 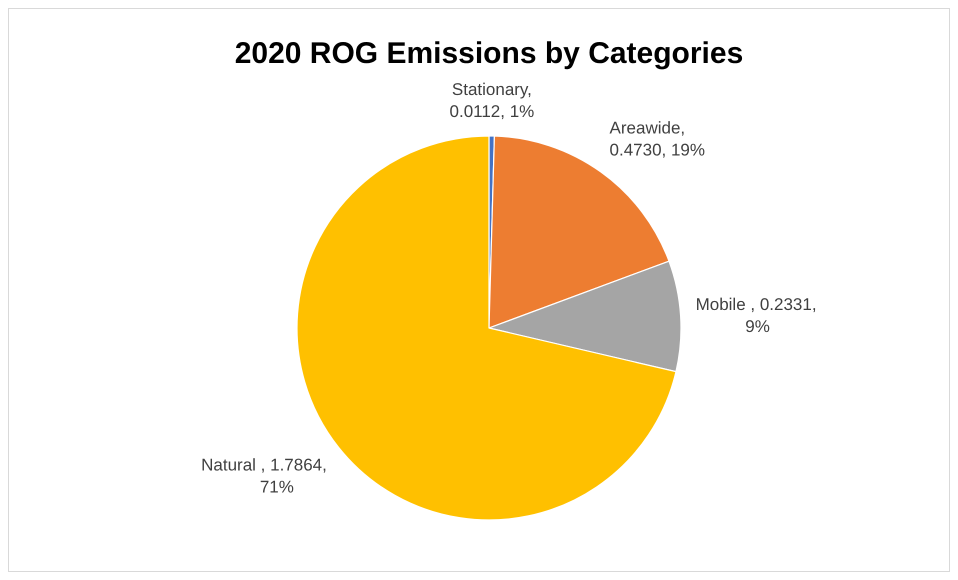 What do you see at coordinates (756, 315) in the screenshot?
I see `slice-label: Mobile , 0.2331, 9%` at bounding box center [756, 315].